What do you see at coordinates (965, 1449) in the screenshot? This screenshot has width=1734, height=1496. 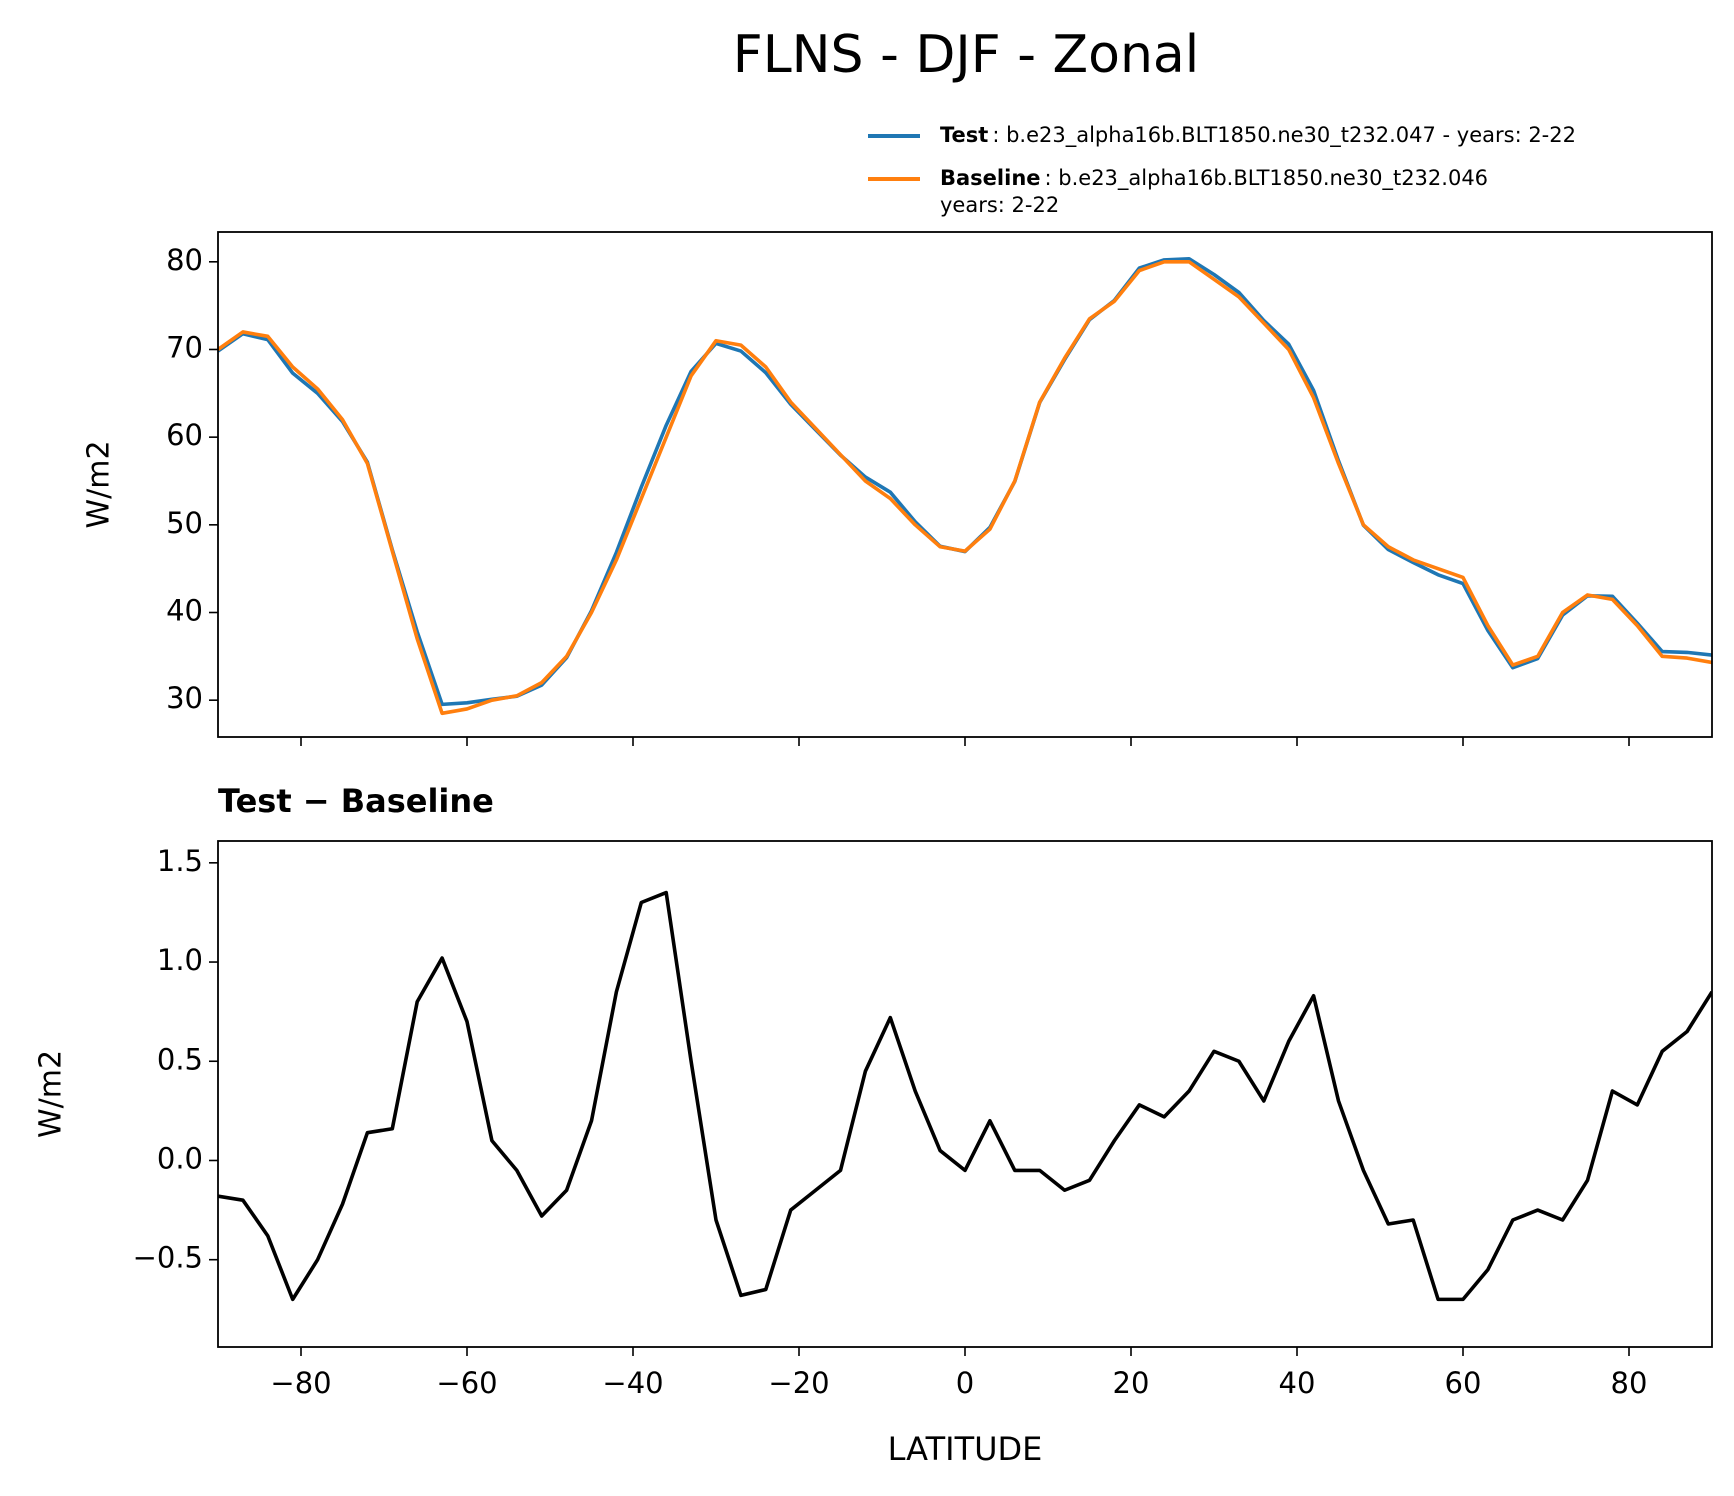 I see `x-axis-label: LATITUDE` at bounding box center [965, 1449].